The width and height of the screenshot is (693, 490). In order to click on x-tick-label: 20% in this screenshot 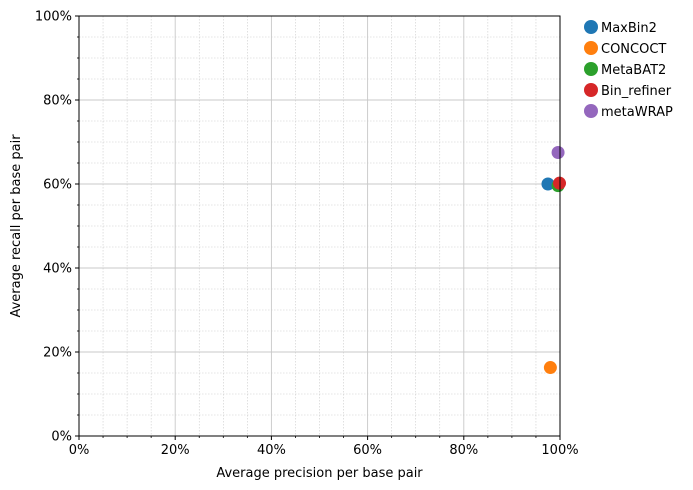, I will do `click(175, 450)`.